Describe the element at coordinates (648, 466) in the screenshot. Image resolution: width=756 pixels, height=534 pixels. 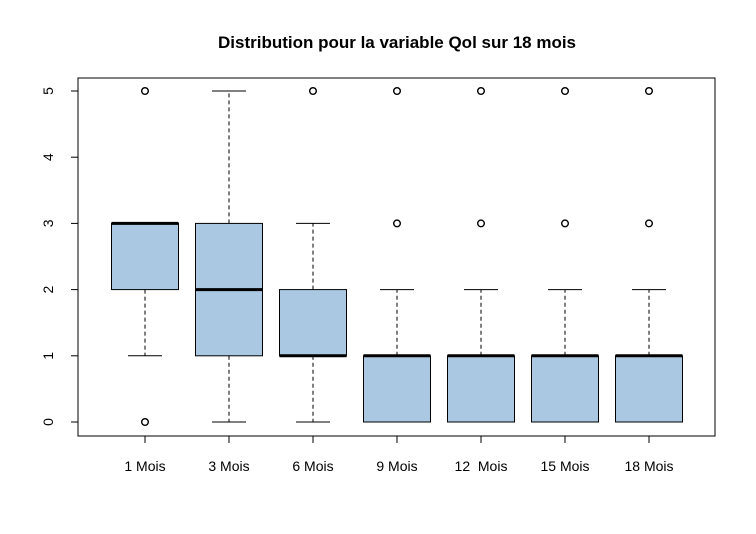
I see `x-tick-label: 18 Mois` at that location.